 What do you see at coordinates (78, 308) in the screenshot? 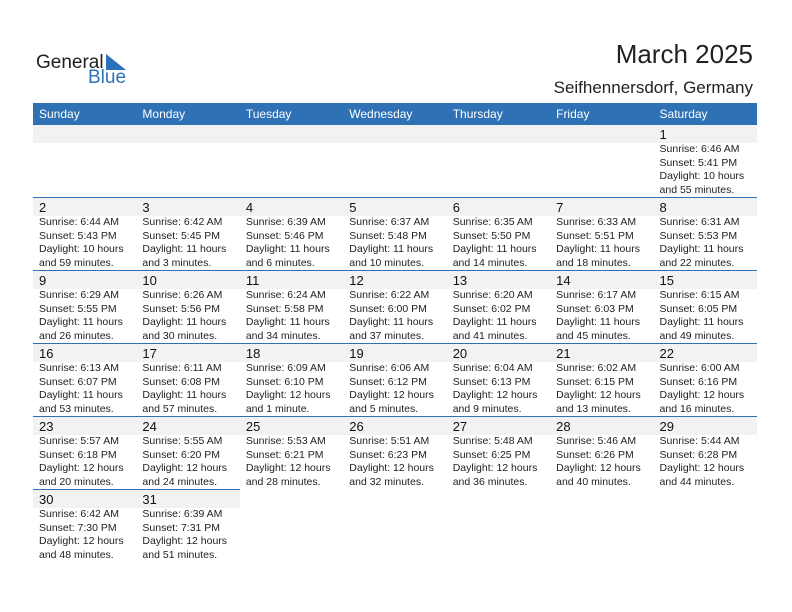
I see `sunset-text: Sunset: 5:55 PM` at bounding box center [78, 308].